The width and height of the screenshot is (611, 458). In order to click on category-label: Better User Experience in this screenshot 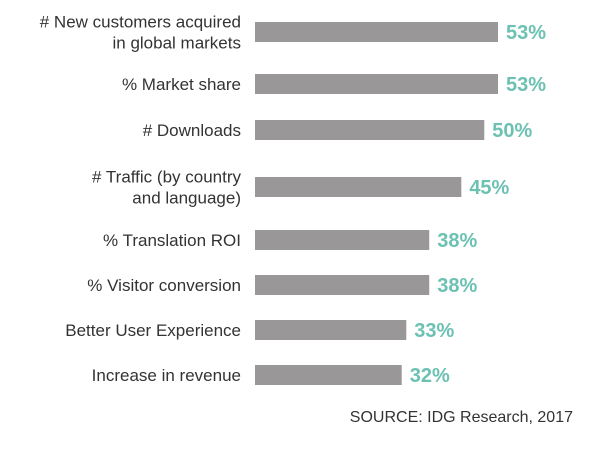, I will do `click(153, 330)`.